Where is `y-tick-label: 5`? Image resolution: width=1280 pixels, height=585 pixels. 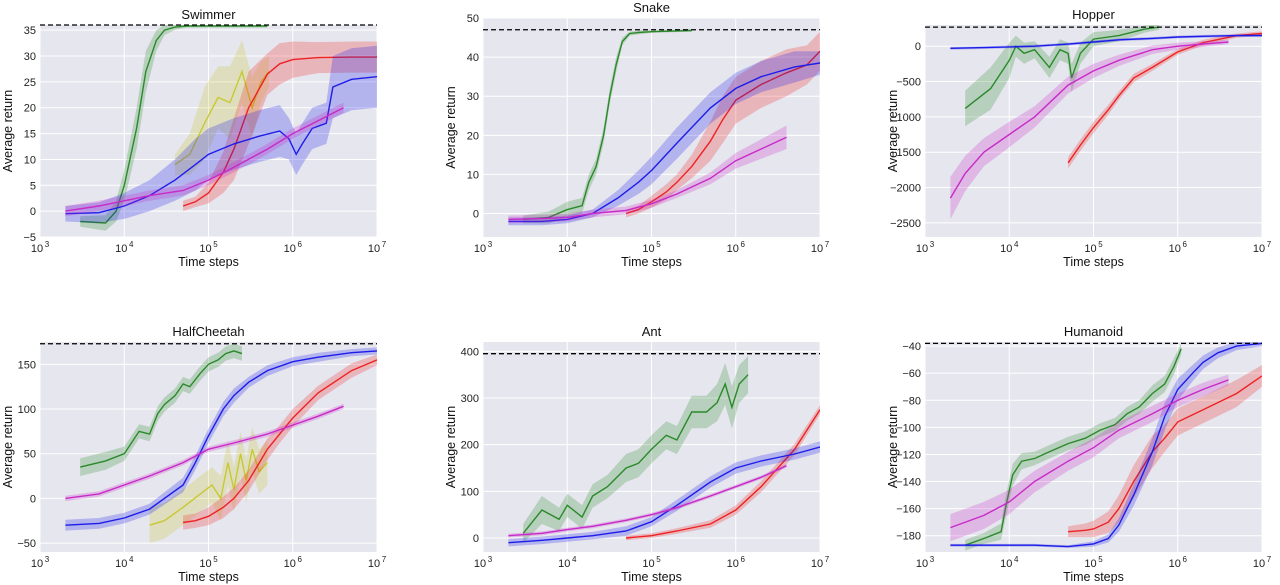 y-tick-label: 5 is located at coordinates (33, 186).